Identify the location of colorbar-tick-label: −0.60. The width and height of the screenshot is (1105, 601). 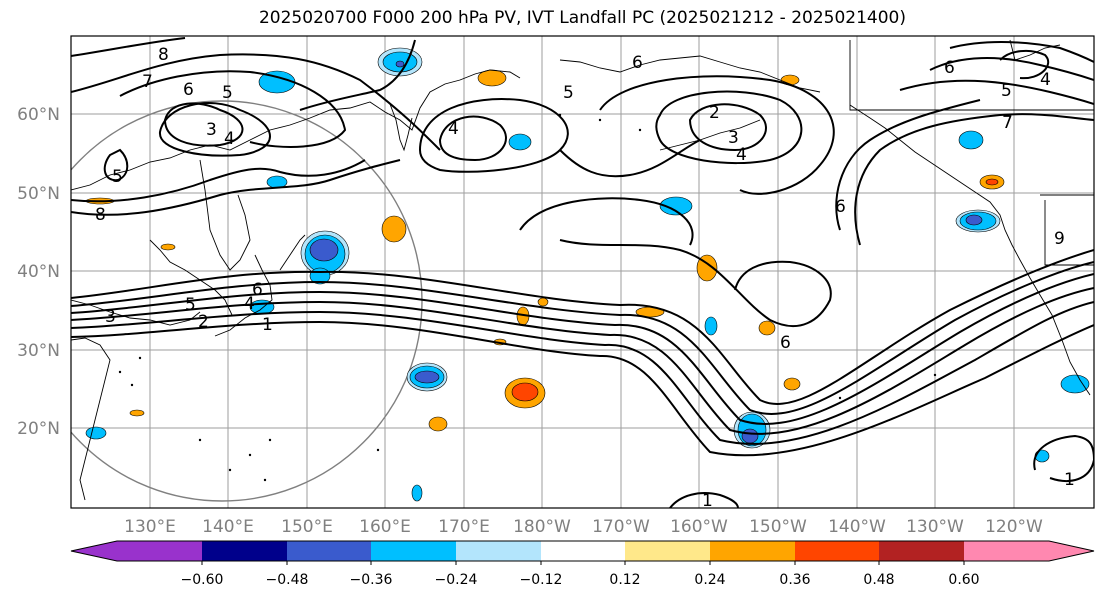
(202, 580).